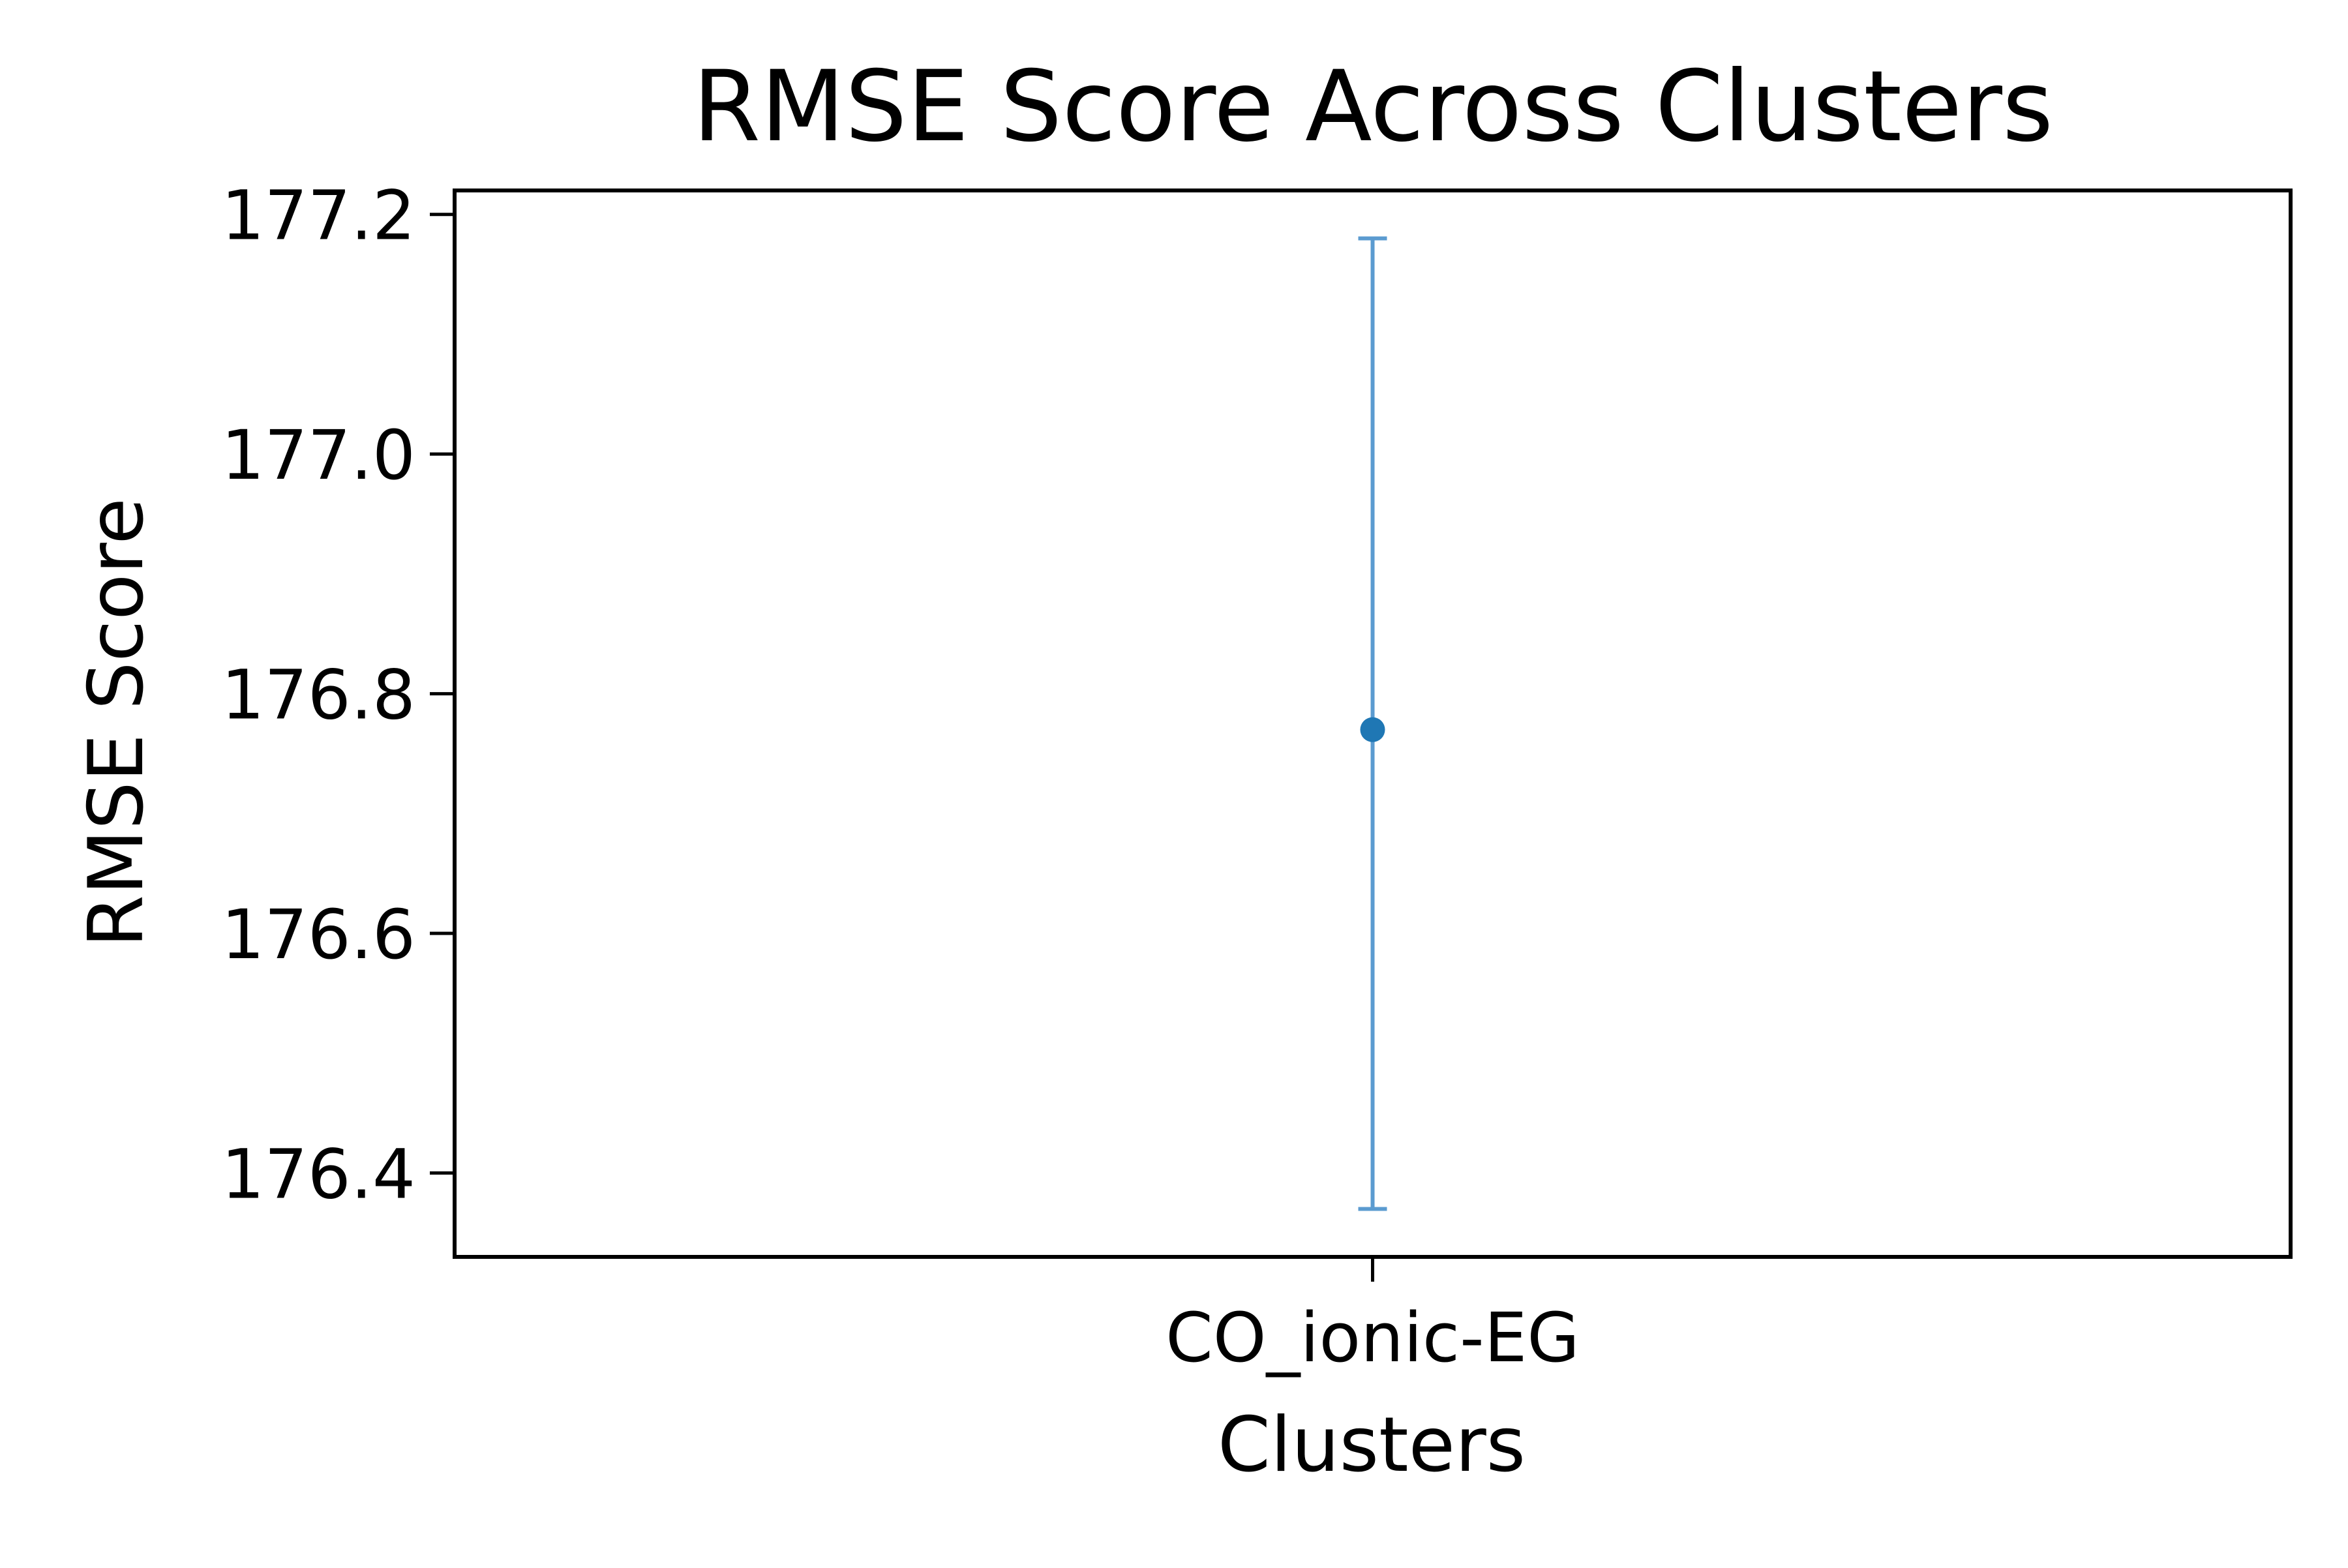 The width and height of the screenshot is (2348, 1568). I want to click on y-tick-label: 177.2, so click(318, 216).